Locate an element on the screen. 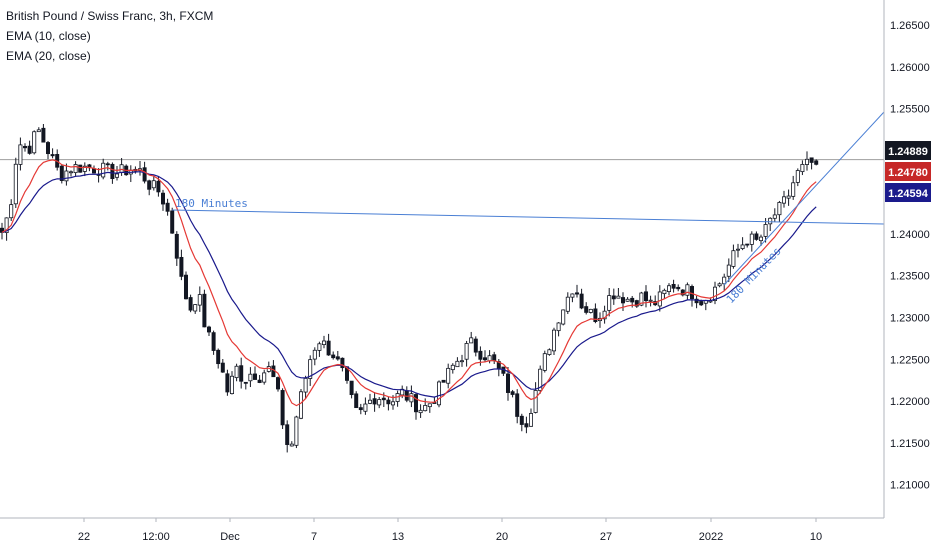 The width and height of the screenshot is (932, 550). y-tick-label: 1.21000 is located at coordinates (910, 486).